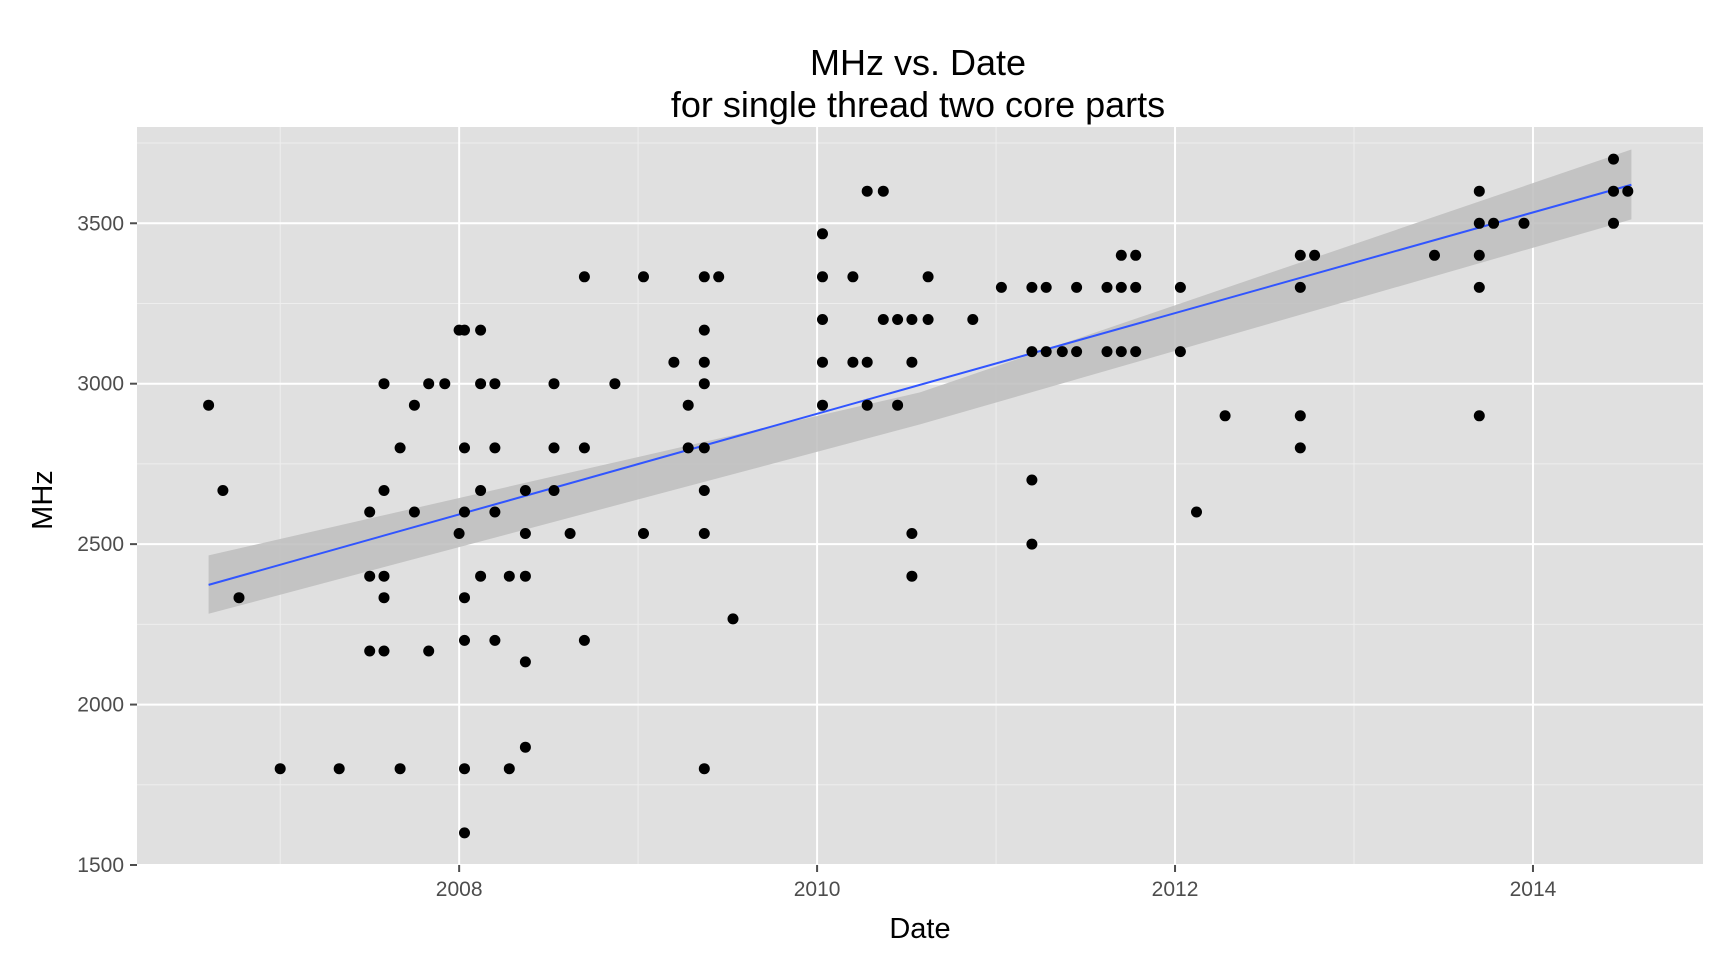 The width and height of the screenshot is (1728, 960). I want to click on x-tick-label: 2012, so click(1175, 889).